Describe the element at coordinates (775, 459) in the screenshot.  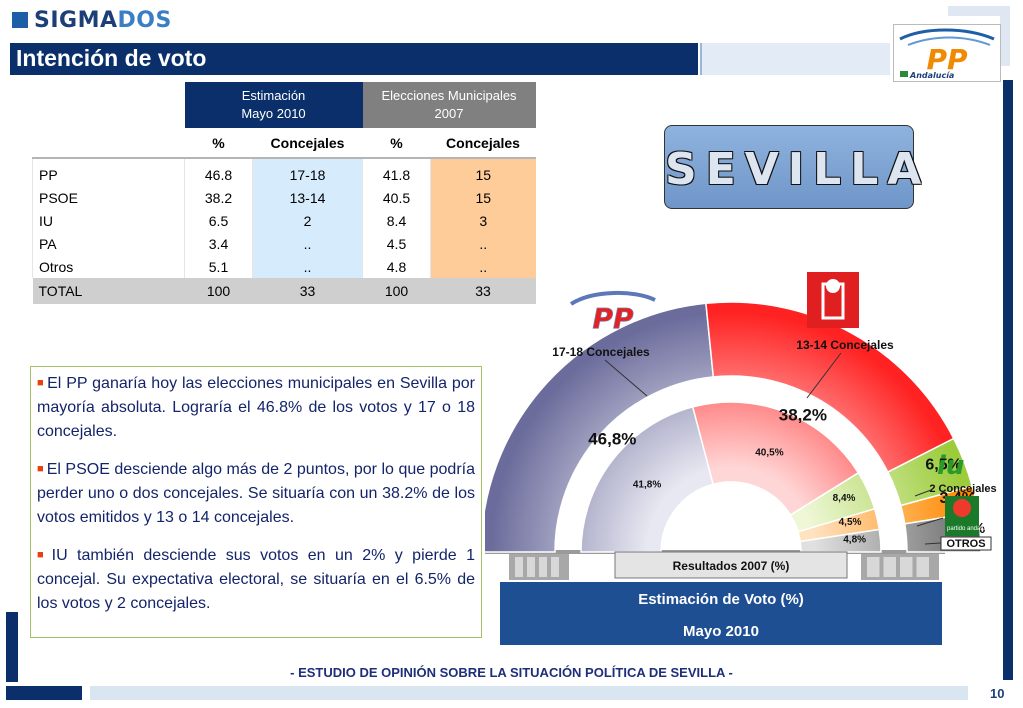
I see `inner-segment-psoe` at that location.